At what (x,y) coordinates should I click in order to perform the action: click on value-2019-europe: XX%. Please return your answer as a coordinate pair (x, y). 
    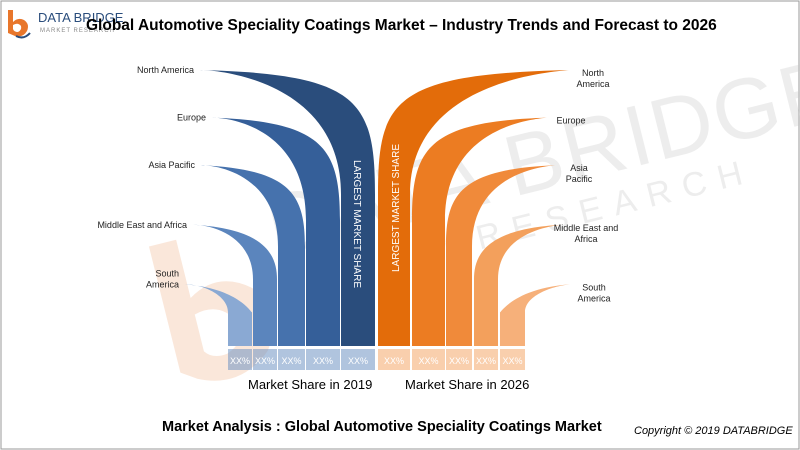
    Looking at the image, I should click on (323, 359).